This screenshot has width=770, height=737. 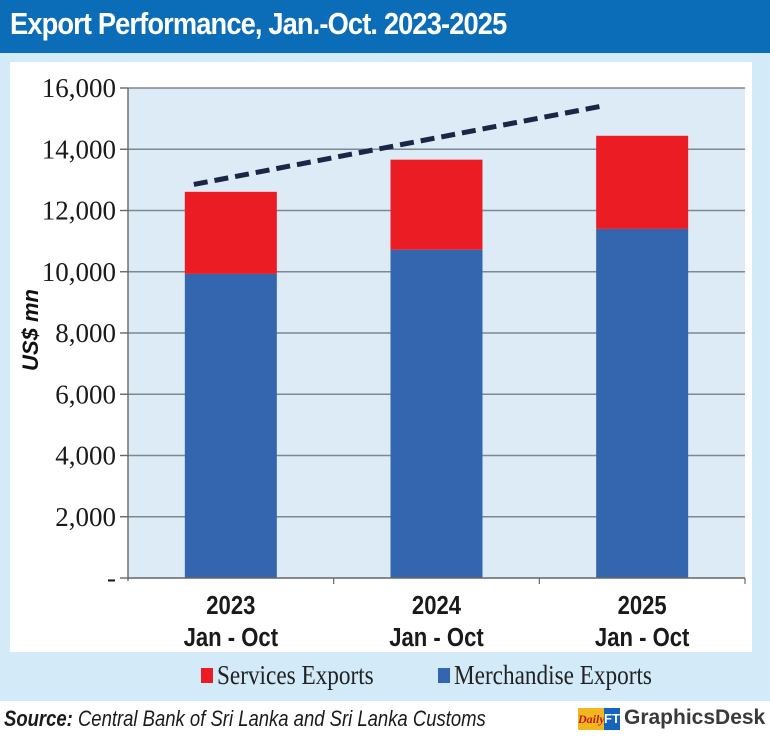 I want to click on bar-services-exports-2024, so click(x=436, y=204).